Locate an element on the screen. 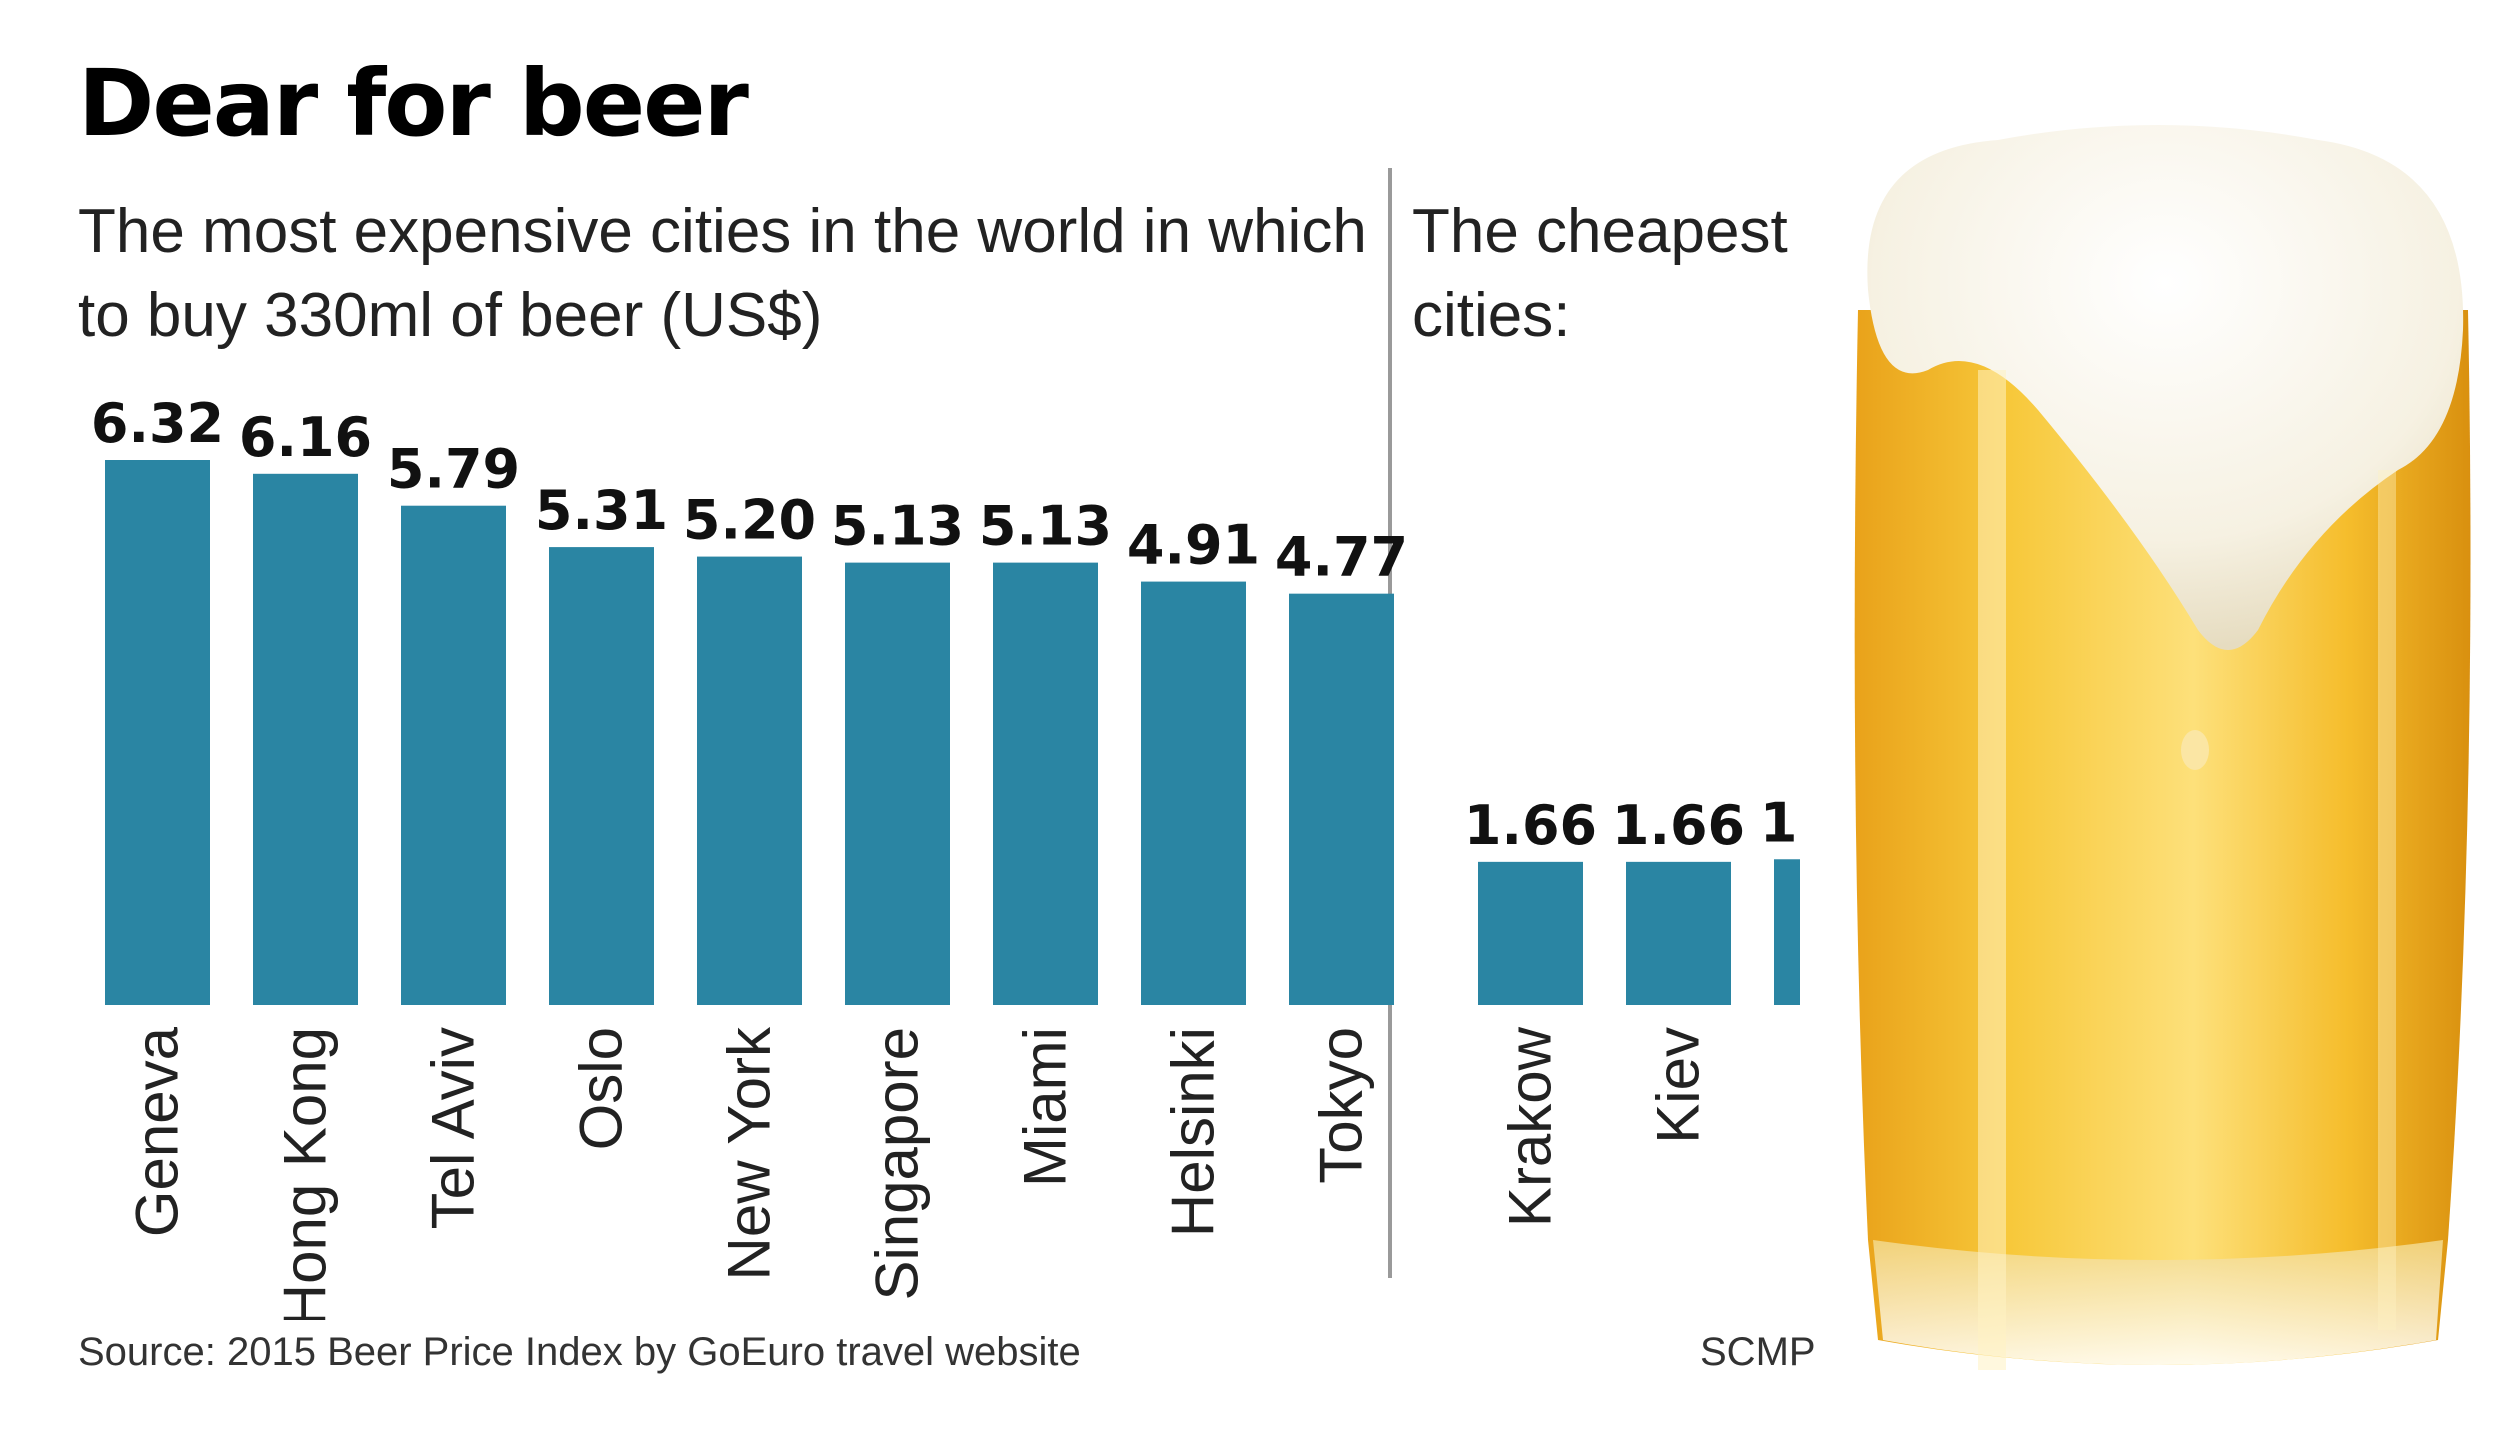 The width and height of the screenshot is (2500, 1450). cheapest-subtitle: The cheapest cities: is located at coordinates (1600, 274).